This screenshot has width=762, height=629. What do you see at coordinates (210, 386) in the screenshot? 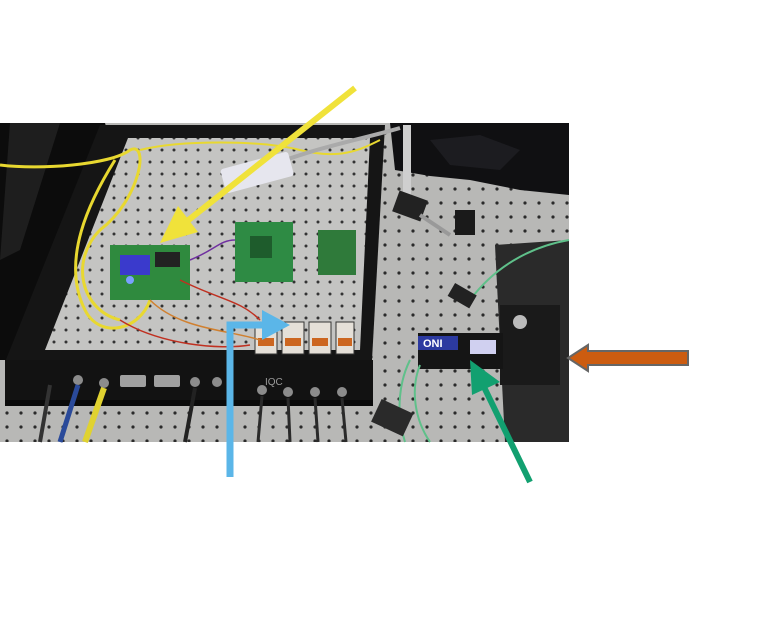
I see `front-panel-connectors` at bounding box center [210, 386].